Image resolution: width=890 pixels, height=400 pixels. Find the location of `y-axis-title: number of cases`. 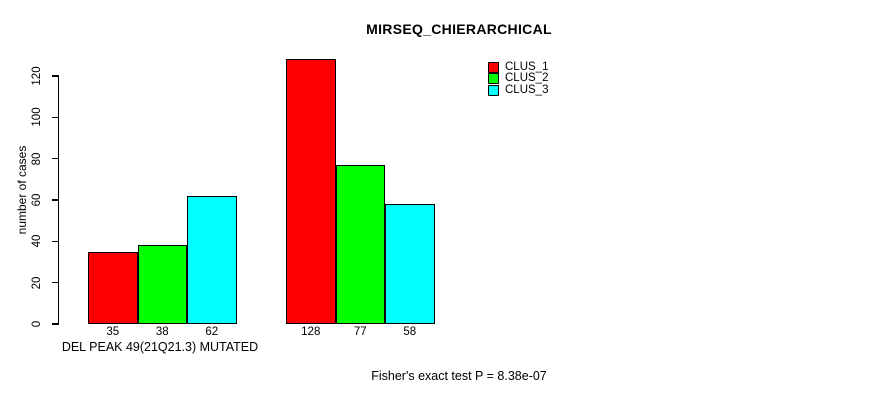

y-axis-title: number of cases is located at coordinates (22, 190).